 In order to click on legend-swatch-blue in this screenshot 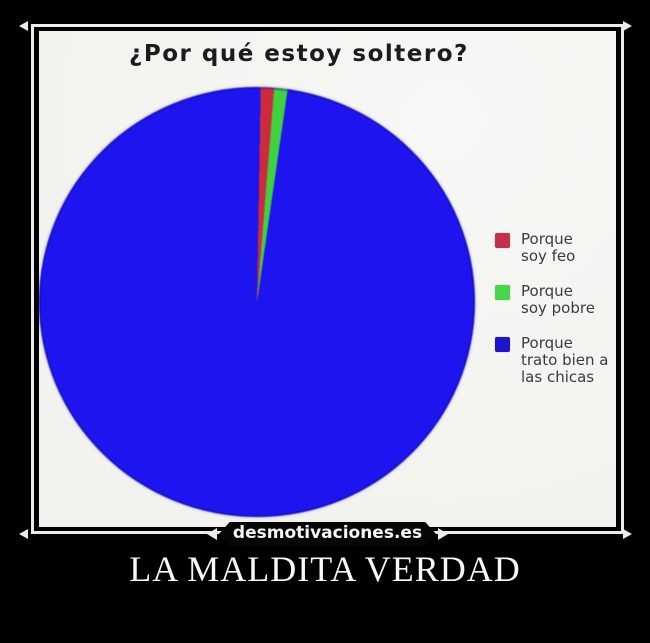, I will do `click(502, 344)`.